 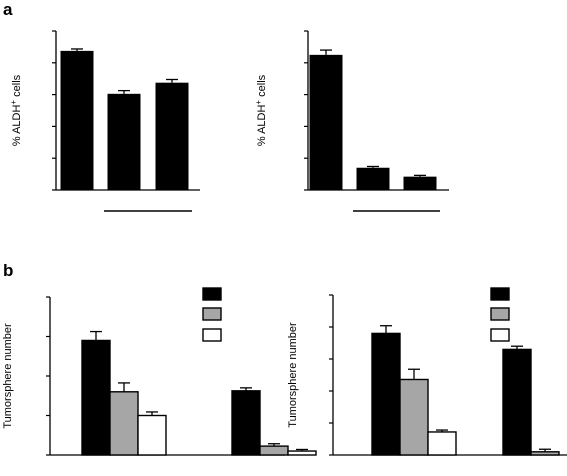 I want to click on panel-label-a: a, so click(x=8, y=9).